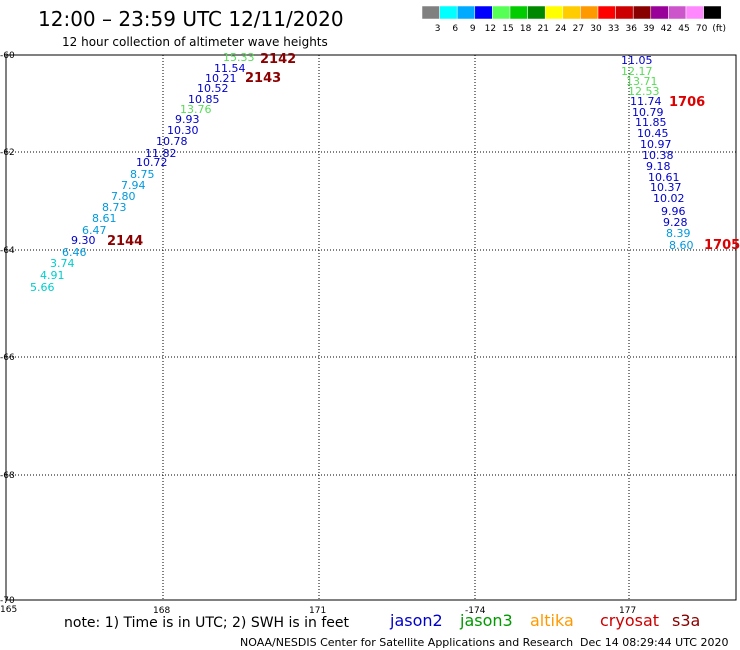  What do you see at coordinates (62, 263) in the screenshot?
I see `swh-value: 3.74` at bounding box center [62, 263].